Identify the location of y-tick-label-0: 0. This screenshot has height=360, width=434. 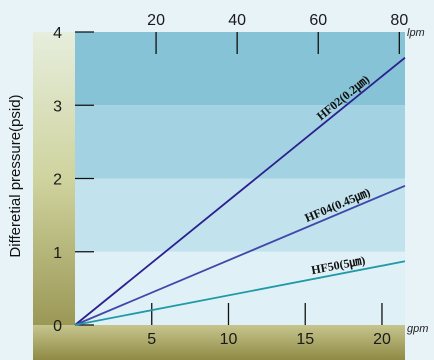
(57, 326).